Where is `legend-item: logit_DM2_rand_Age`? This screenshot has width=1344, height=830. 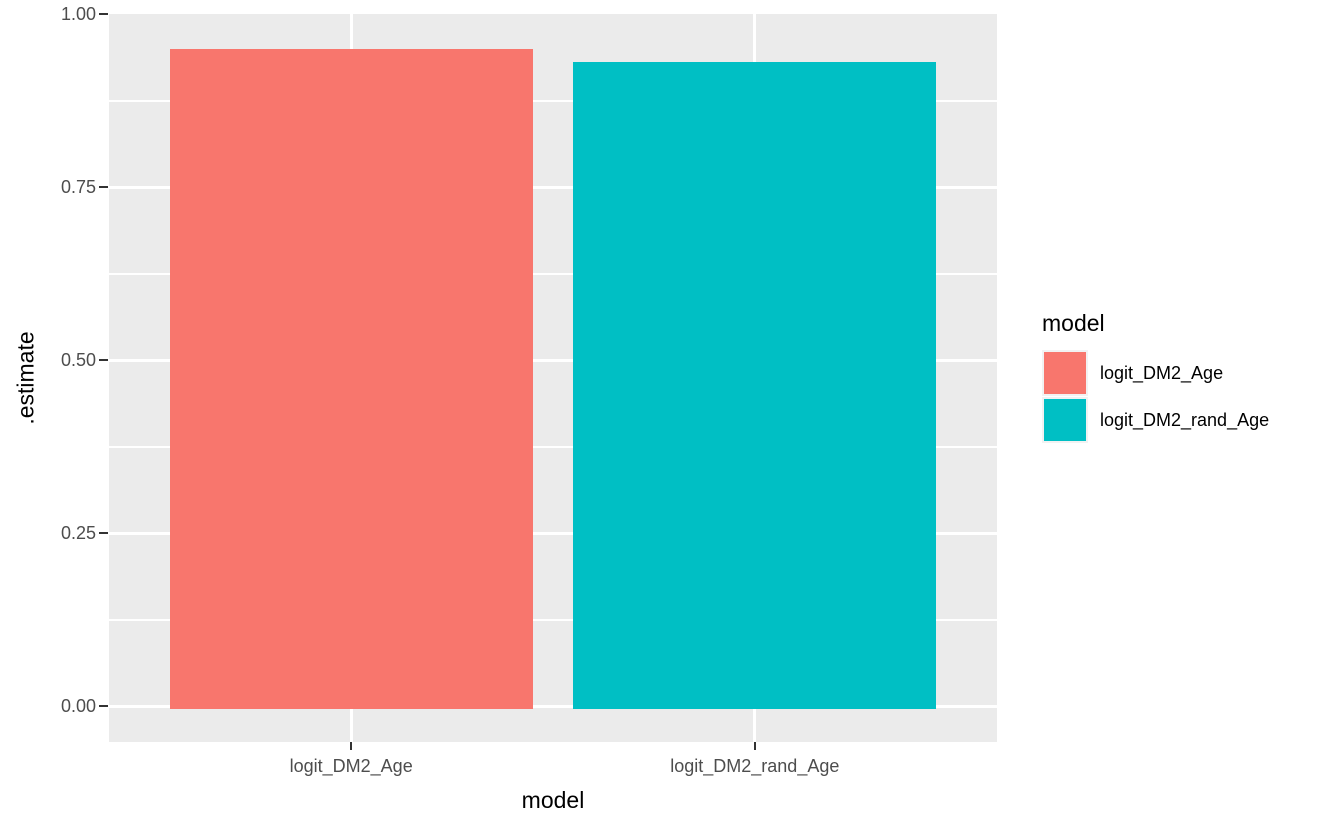 legend-item: logit_DM2_rand_Age is located at coordinates (1155, 420).